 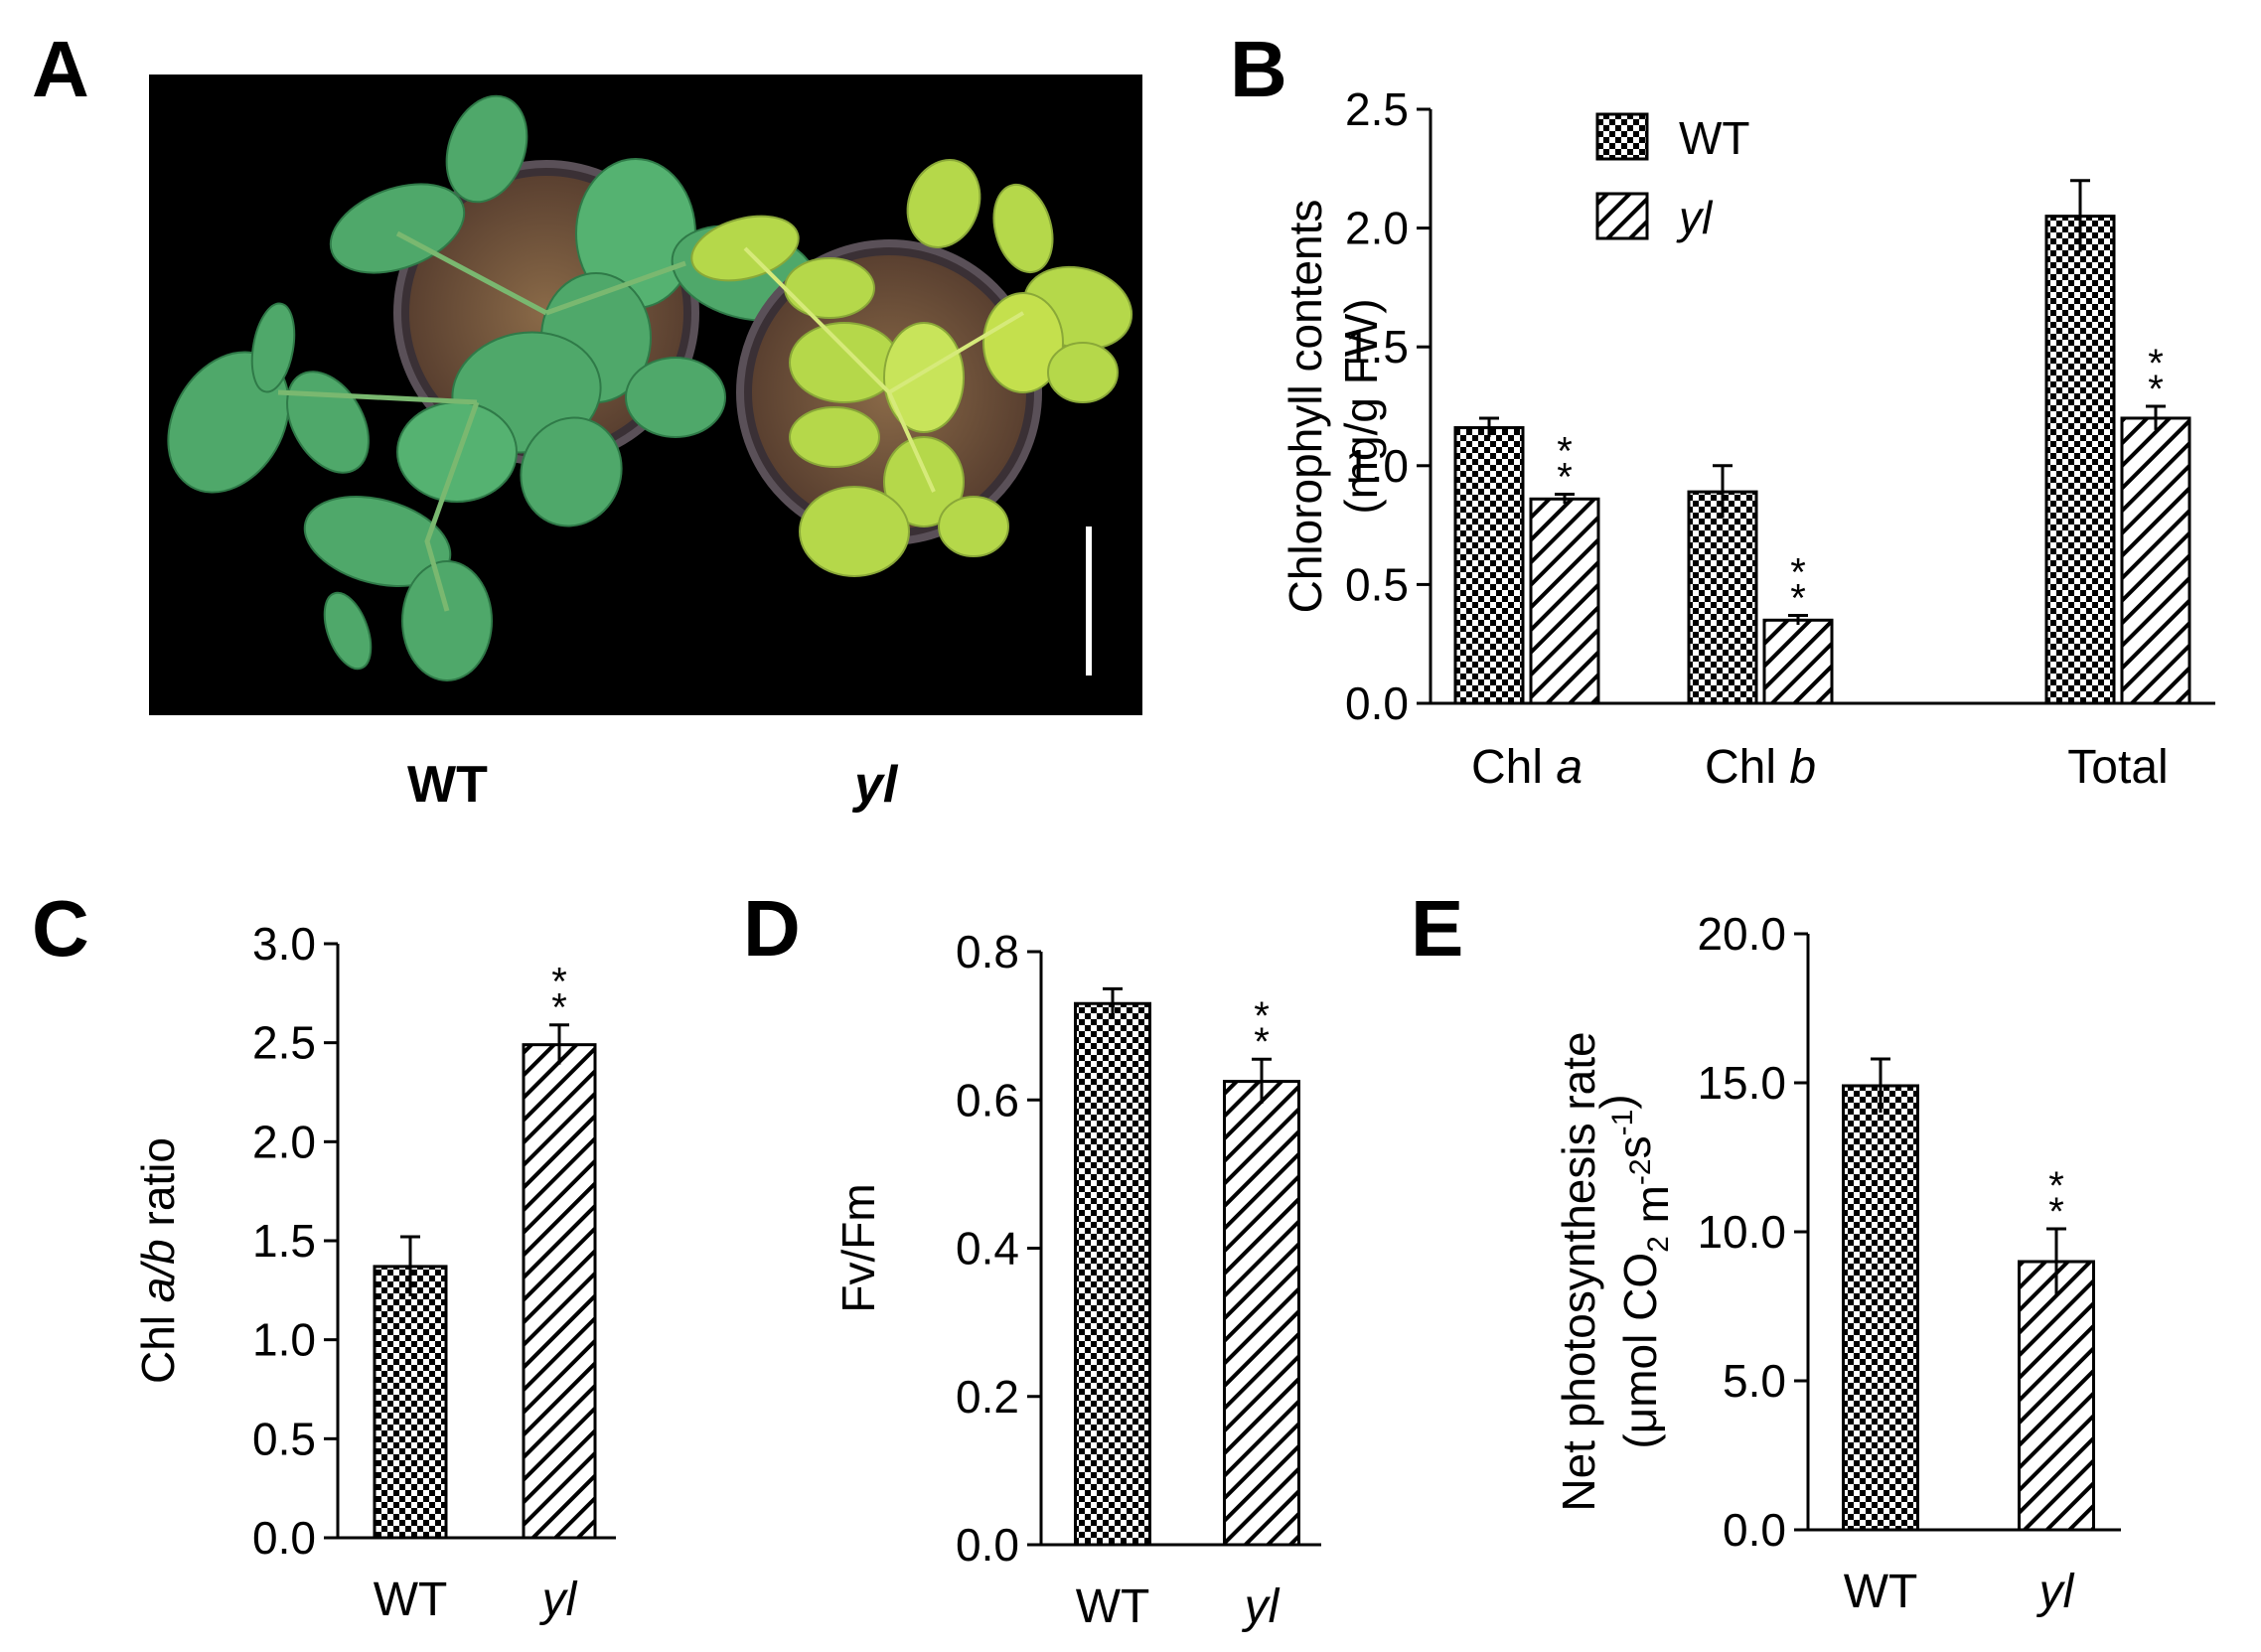 What do you see at coordinates (1640, 1171) in the screenshot?
I see `label-superscript: -2` at bounding box center [1640, 1171].